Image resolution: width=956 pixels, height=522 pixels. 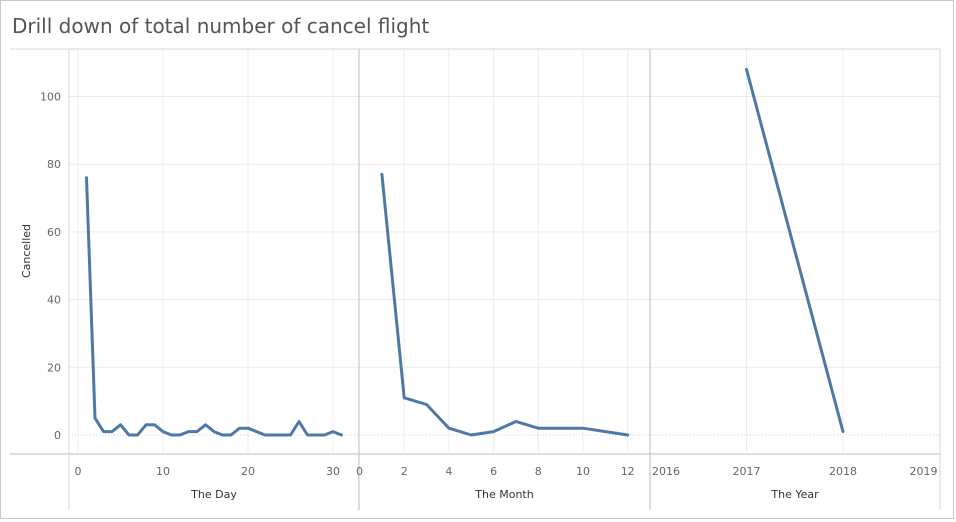 I want to click on x-tick-label: 12, so click(x=628, y=471).